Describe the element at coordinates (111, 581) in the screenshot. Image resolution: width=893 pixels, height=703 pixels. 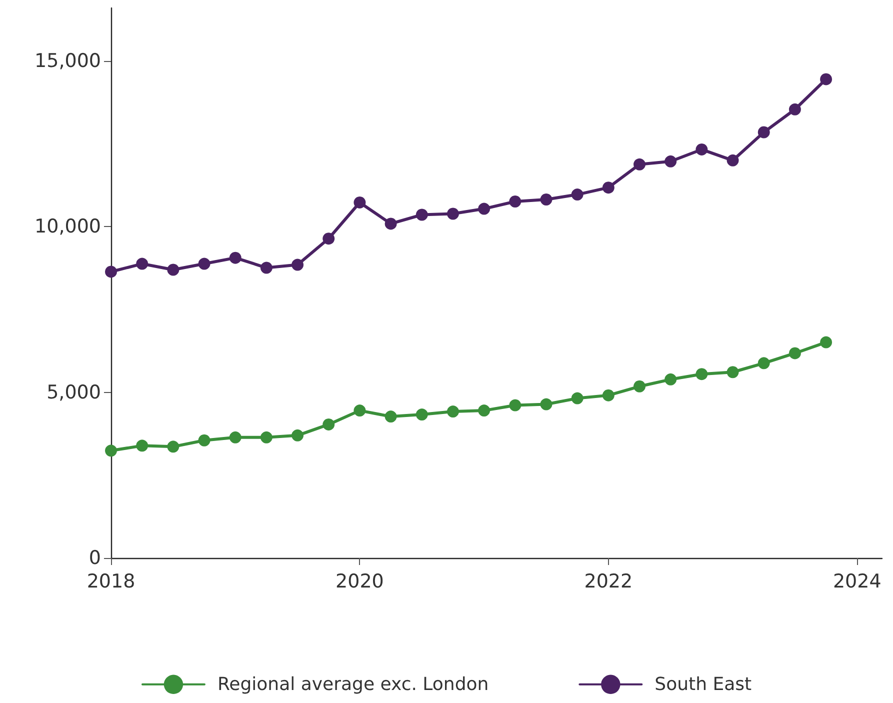
I see `x-tick-label: 2018` at that location.